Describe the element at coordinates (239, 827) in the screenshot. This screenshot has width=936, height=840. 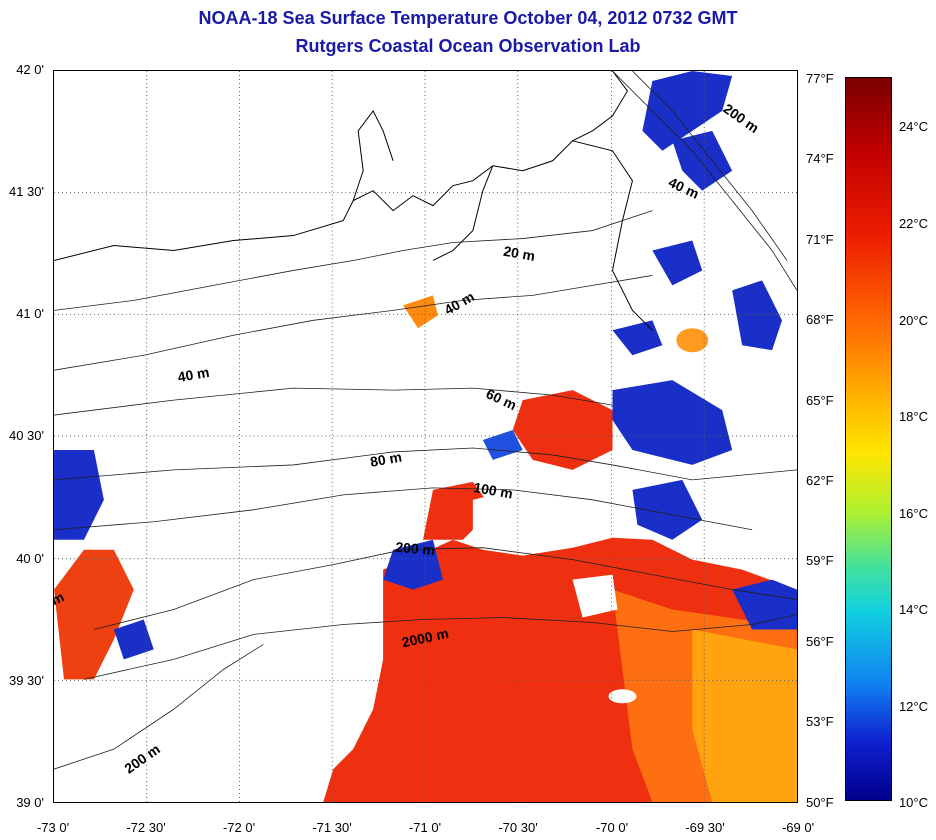
I see `lon-tick-label: -72 0'` at that location.